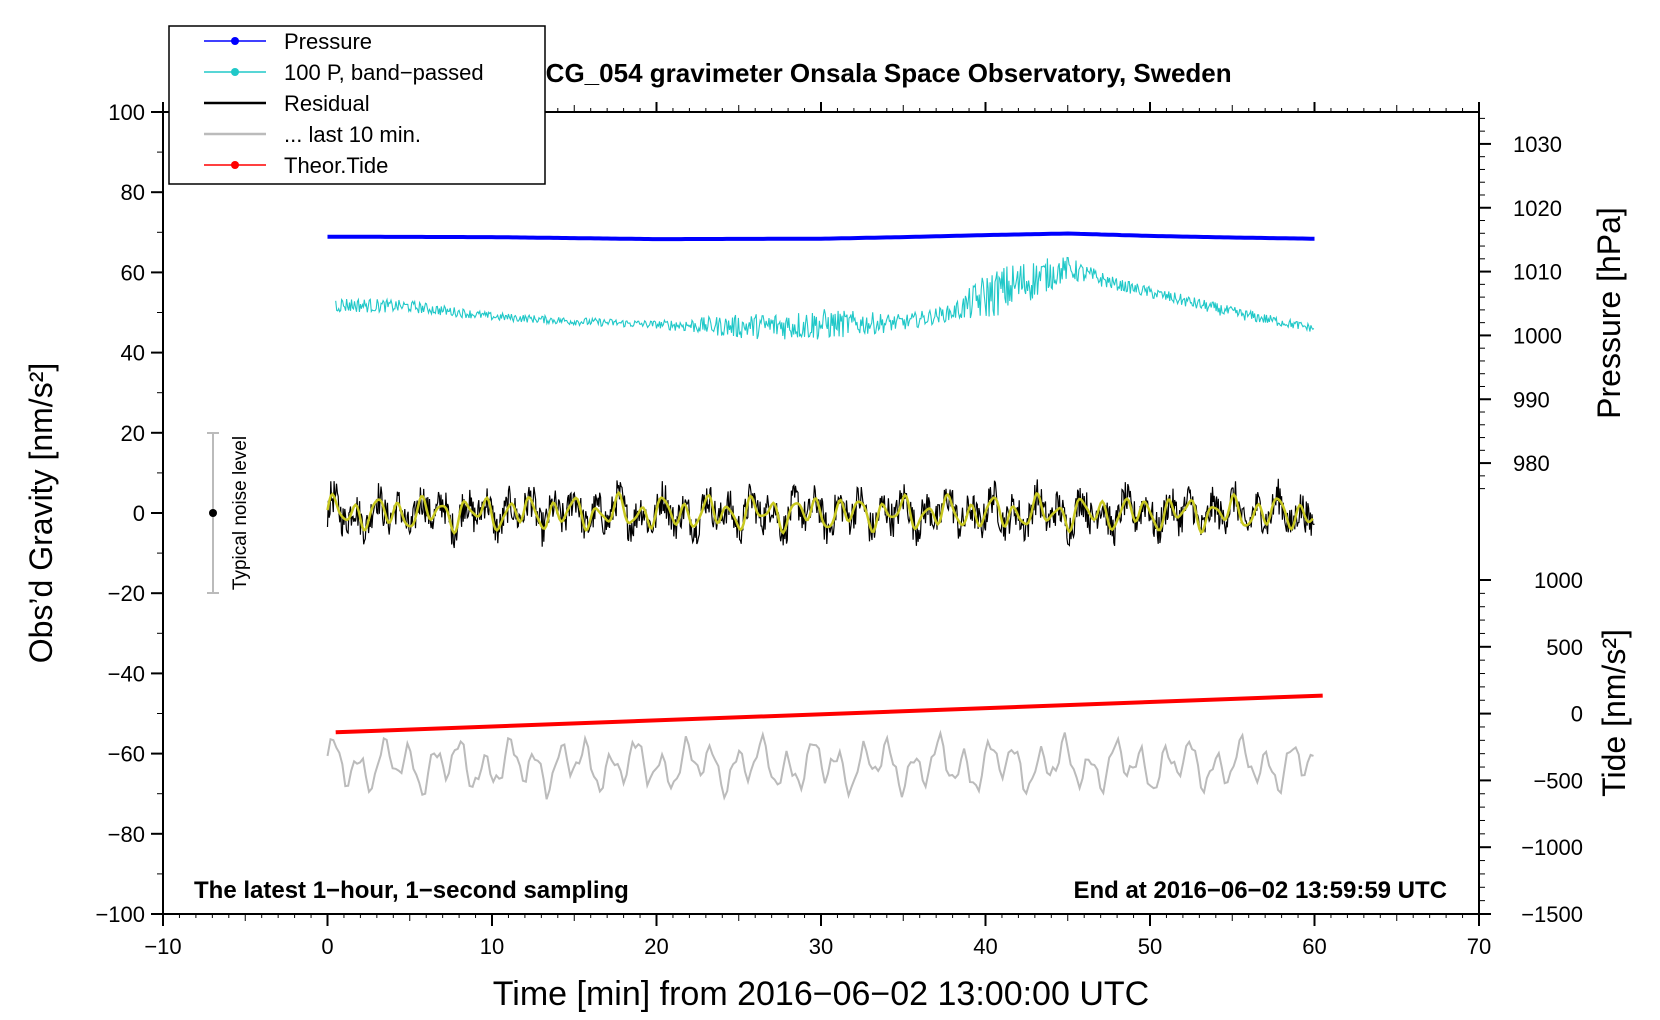 The height and width of the screenshot is (1020, 1660). I want to click on series-residual-smoothed, so click(820, 513).